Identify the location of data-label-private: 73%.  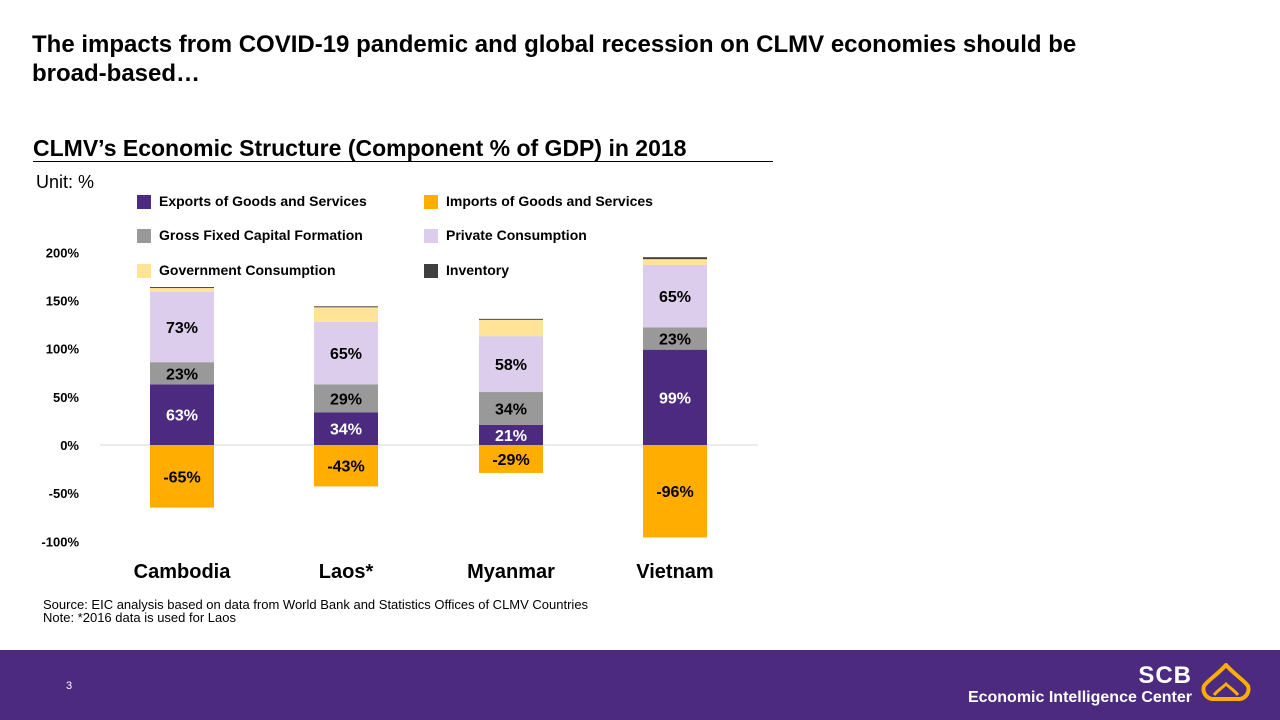
(182, 328).